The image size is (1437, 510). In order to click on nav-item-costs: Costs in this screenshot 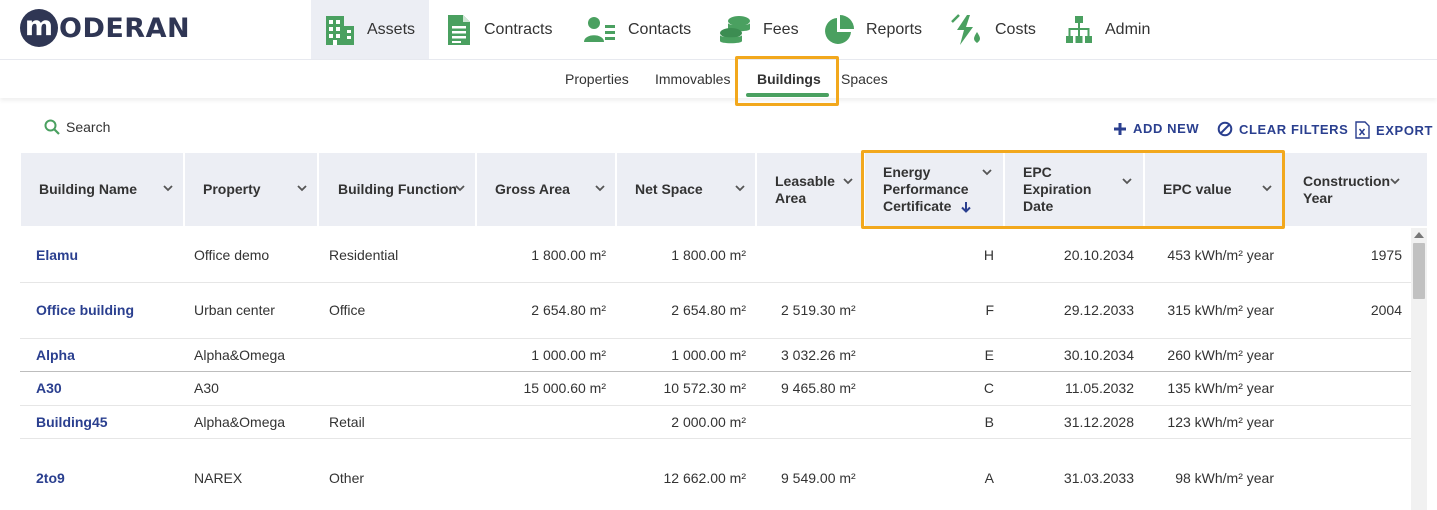, I will do `click(993, 29)`.